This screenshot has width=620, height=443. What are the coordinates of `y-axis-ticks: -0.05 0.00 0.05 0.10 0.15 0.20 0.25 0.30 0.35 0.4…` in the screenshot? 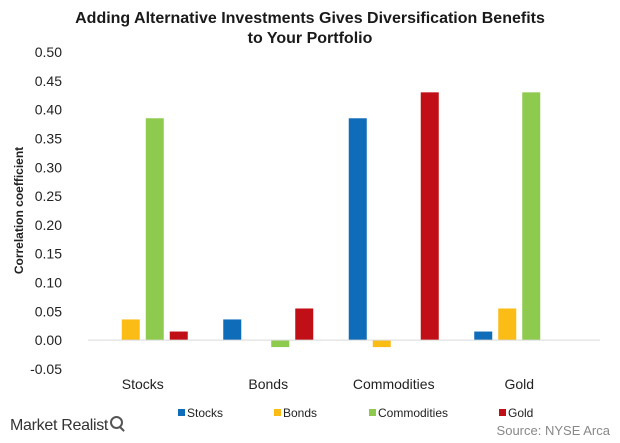 It's located at (46, 210).